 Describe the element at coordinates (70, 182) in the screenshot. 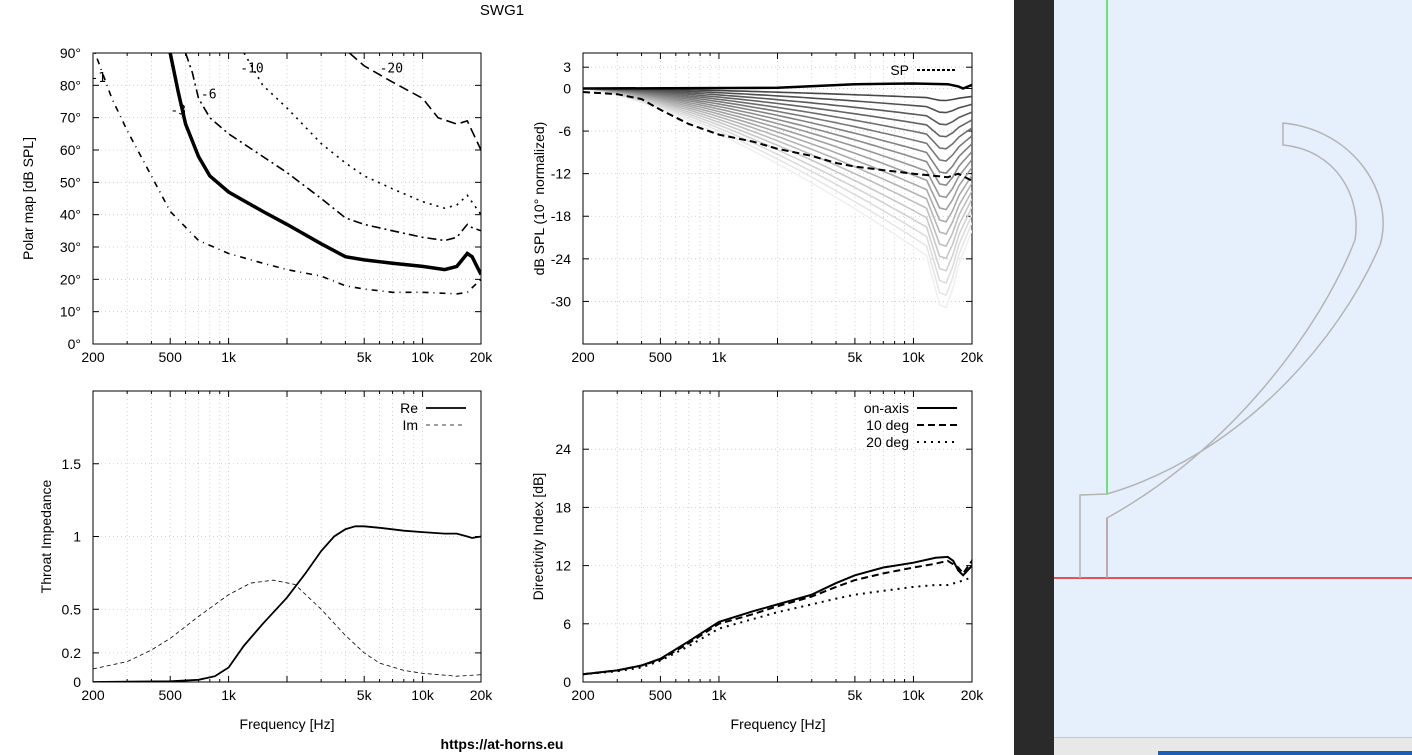

I see `y-tick-label: 50°` at that location.